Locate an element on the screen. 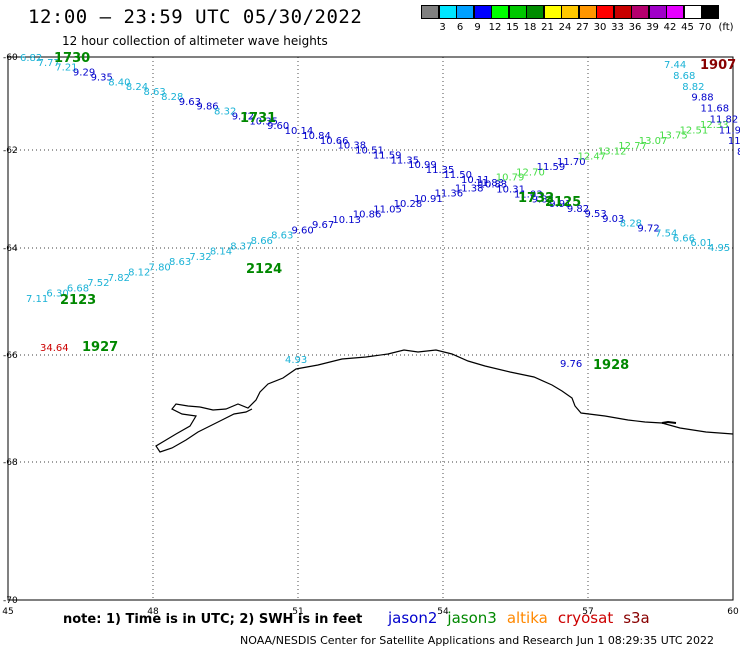  swh-value: 12.47 is located at coordinates (591, 157).